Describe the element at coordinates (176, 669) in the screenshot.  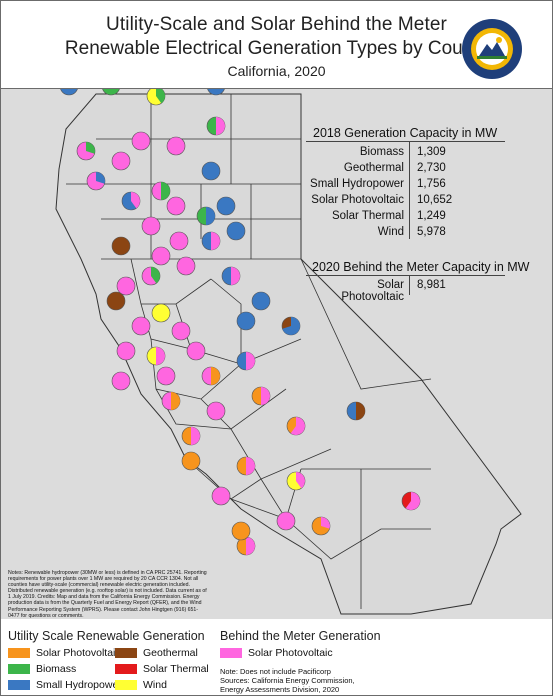
I see `legend-label: Solar Thermal` at that location.